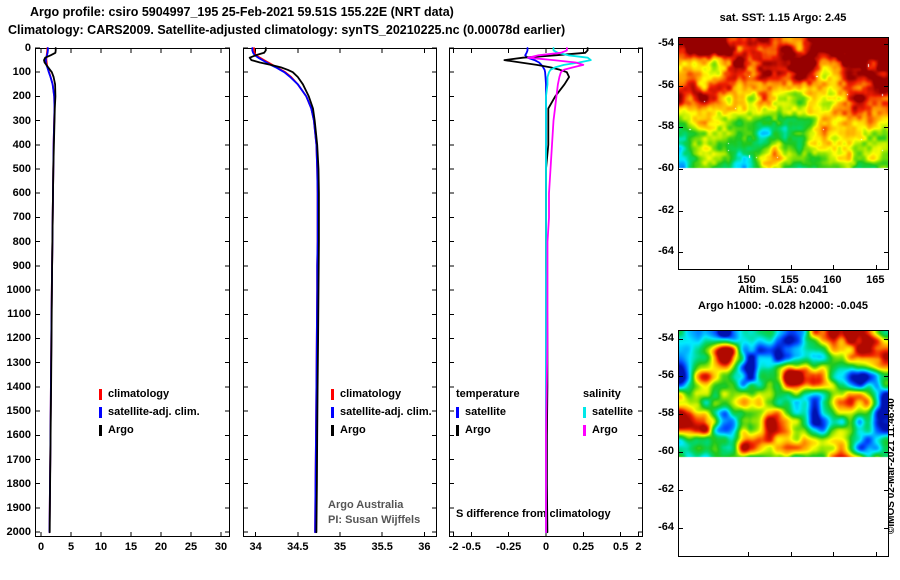 The width and height of the screenshot is (900, 580). I want to click on series-argo-s-diff, so click(556, 290).